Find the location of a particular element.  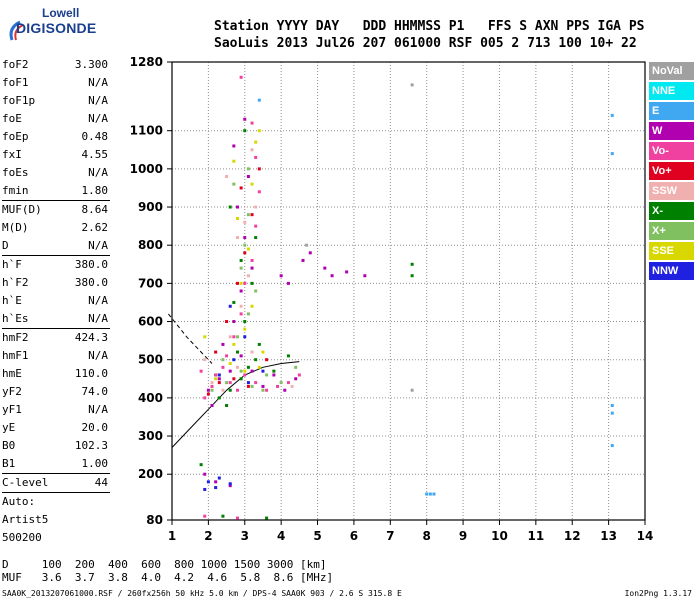

y-tick-label: 500 is located at coordinates (150, 360).